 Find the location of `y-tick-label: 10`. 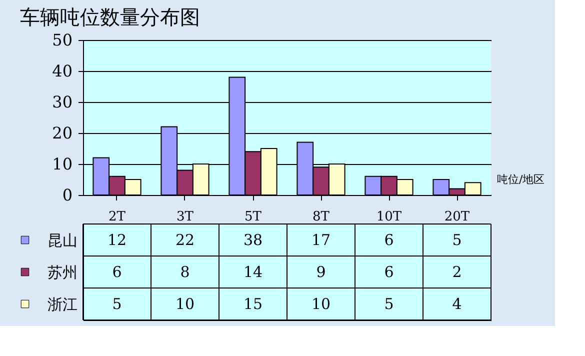

y-tick-label: 10 is located at coordinates (62, 164).